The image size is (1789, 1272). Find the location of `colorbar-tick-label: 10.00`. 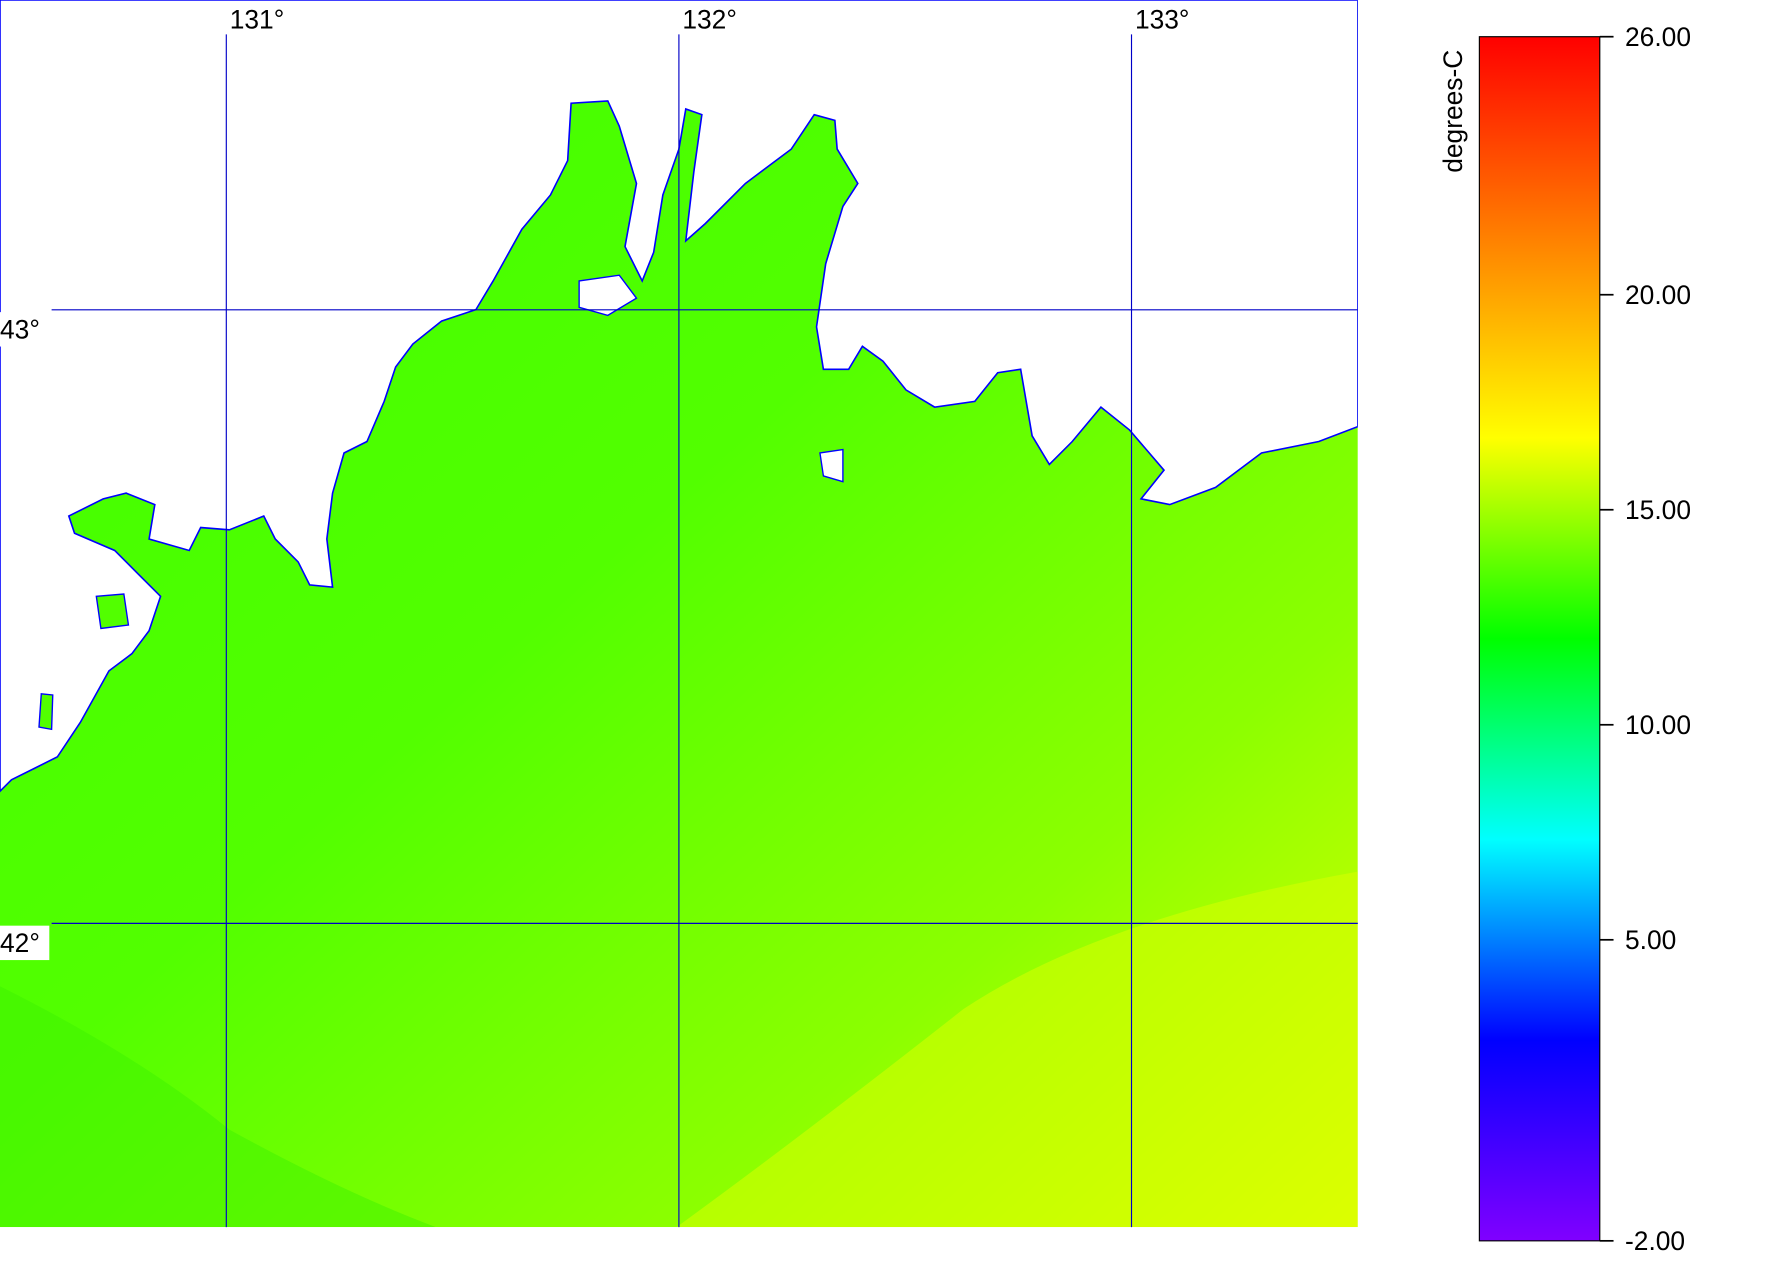

colorbar-tick-label: 10.00 is located at coordinates (1658, 725).